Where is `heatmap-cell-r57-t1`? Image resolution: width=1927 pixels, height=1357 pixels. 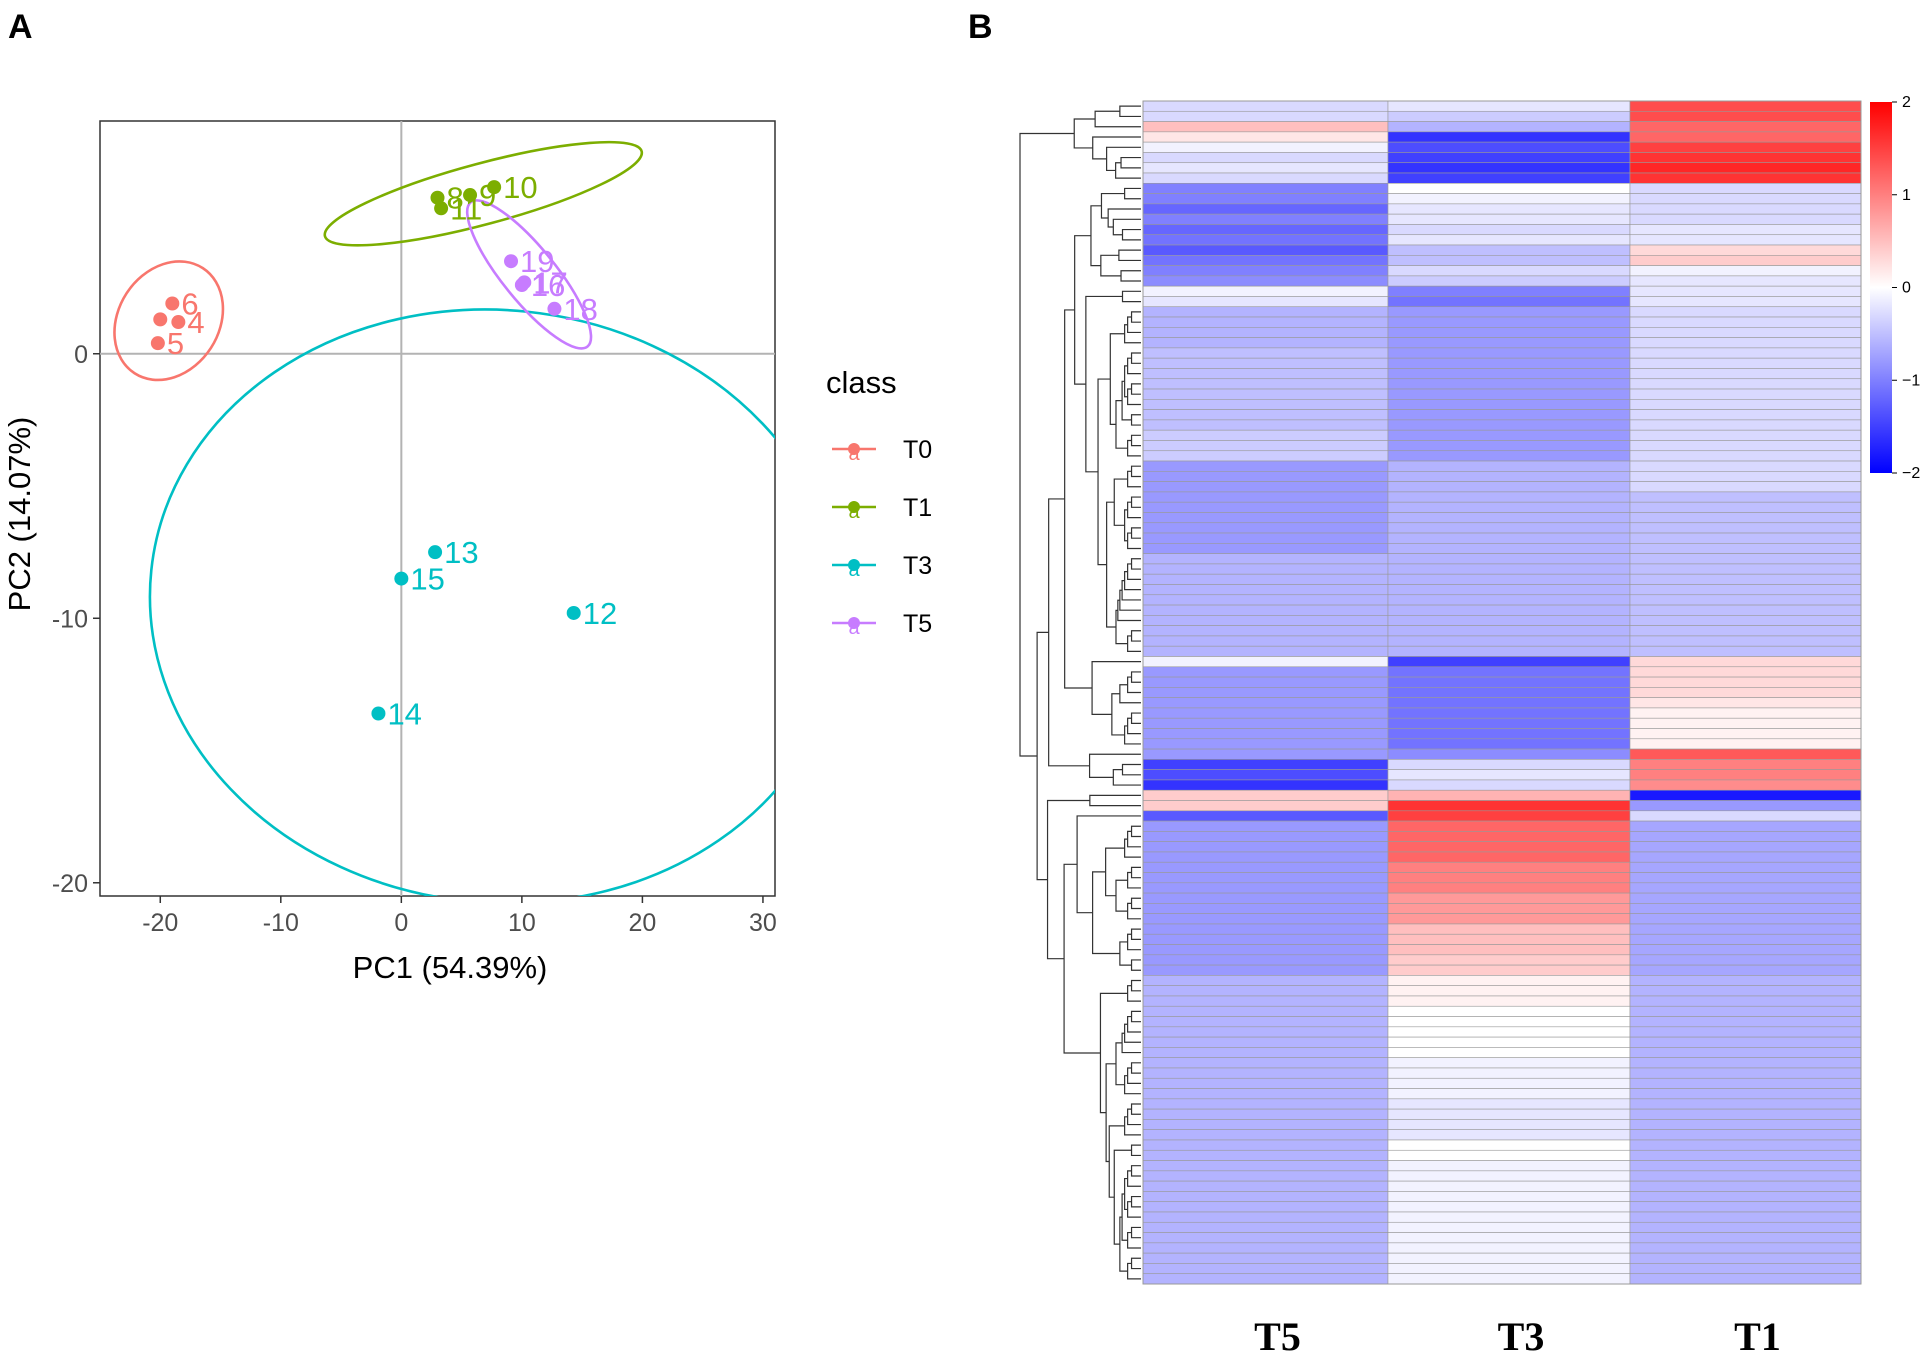 heatmap-cell-r57-t1 is located at coordinates (1745, 692).